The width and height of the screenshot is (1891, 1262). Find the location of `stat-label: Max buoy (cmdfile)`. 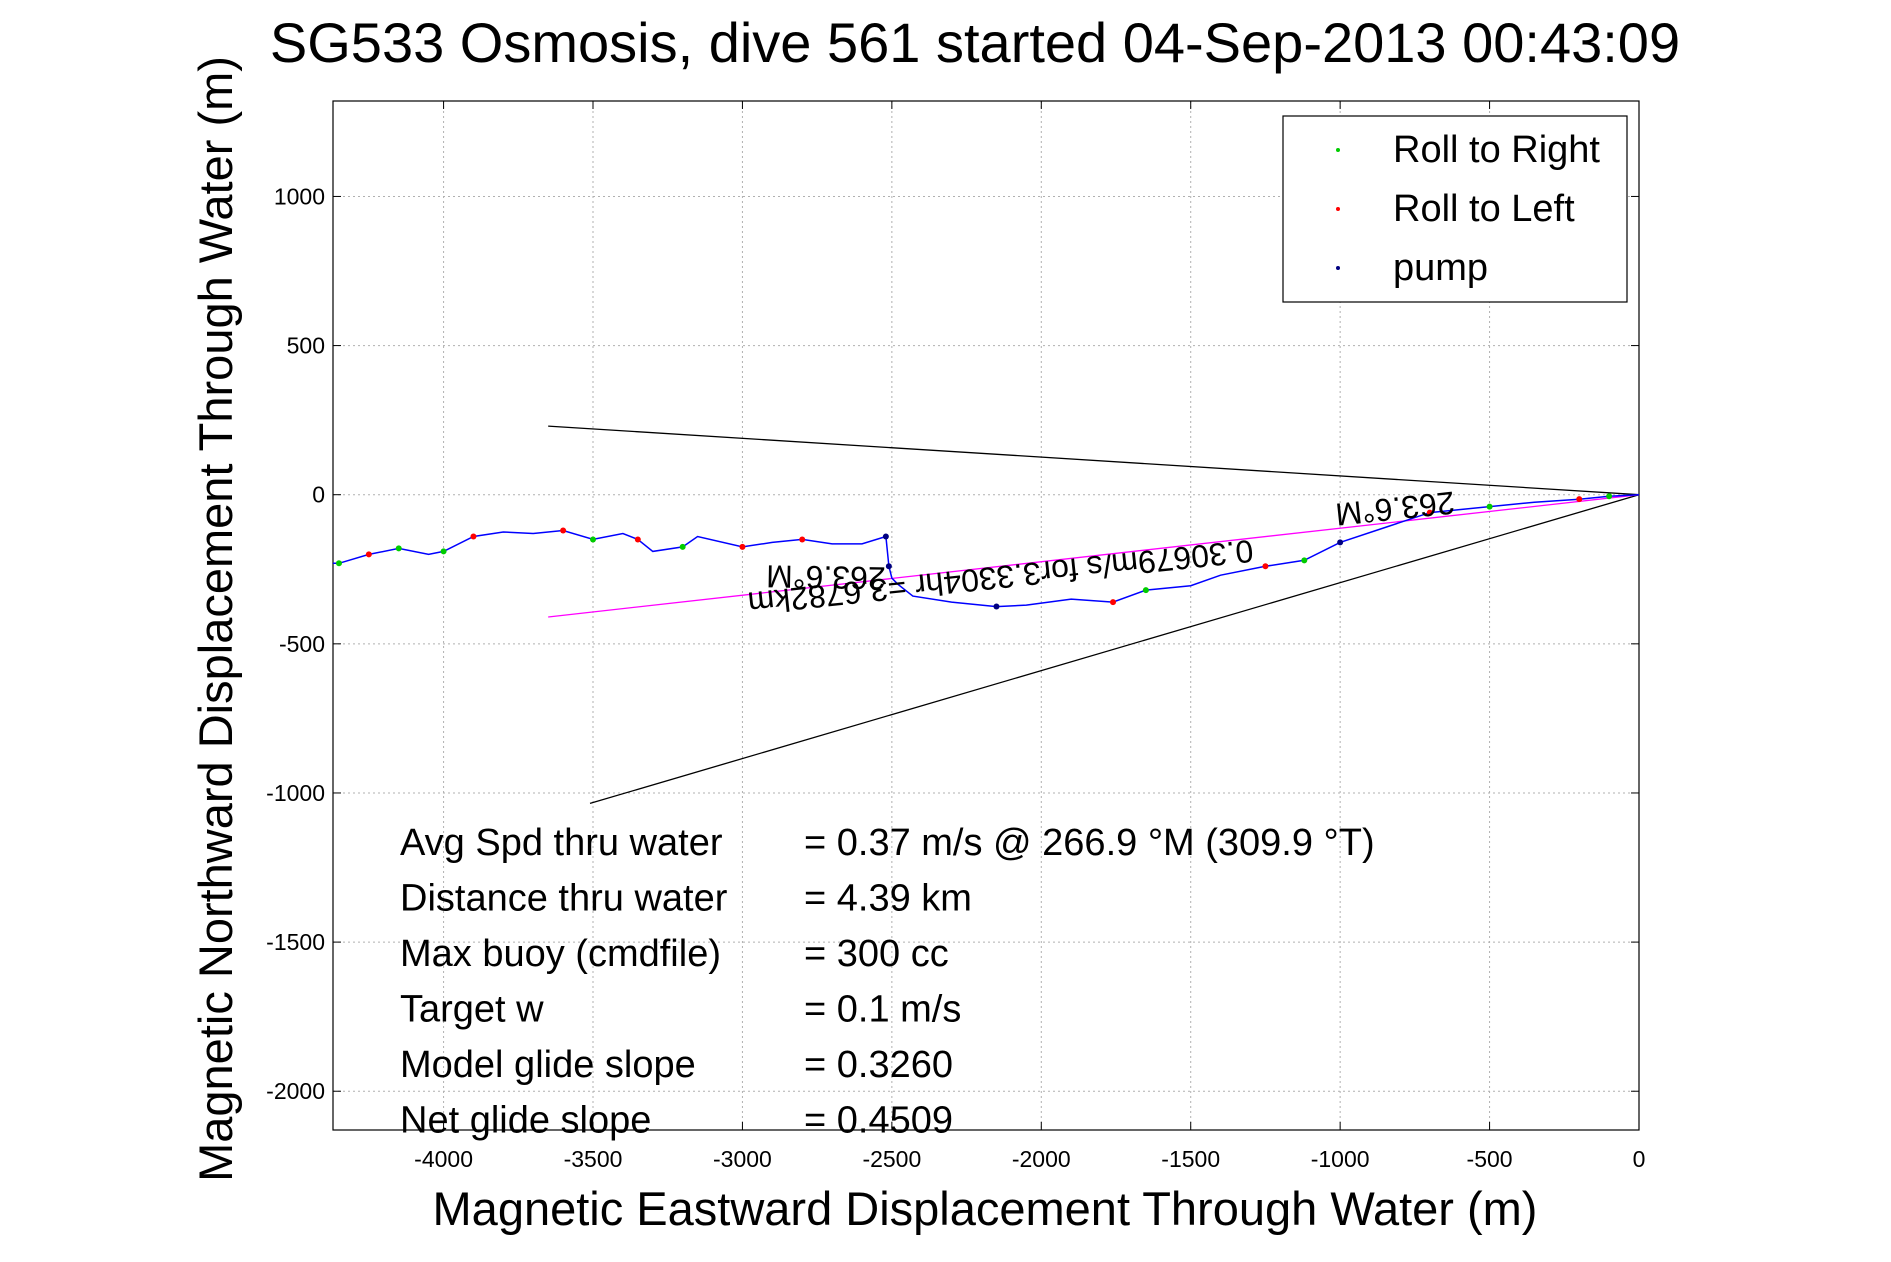

stat-label: Max buoy (cmdfile) is located at coordinates (560, 954).